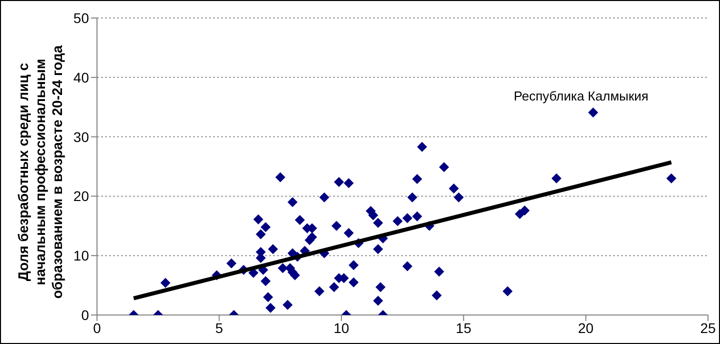 This screenshot has width=720, height=344. I want to click on x-tick-label: 20, so click(586, 328).